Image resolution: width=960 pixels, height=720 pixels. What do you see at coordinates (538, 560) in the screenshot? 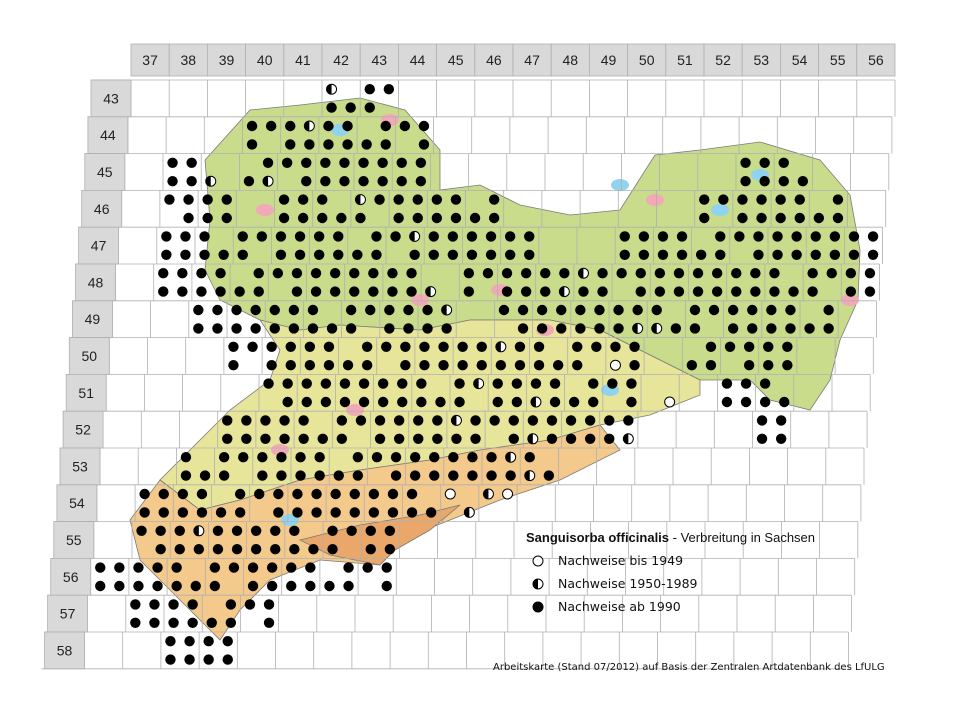
I see `open-circle-icon` at bounding box center [538, 560].